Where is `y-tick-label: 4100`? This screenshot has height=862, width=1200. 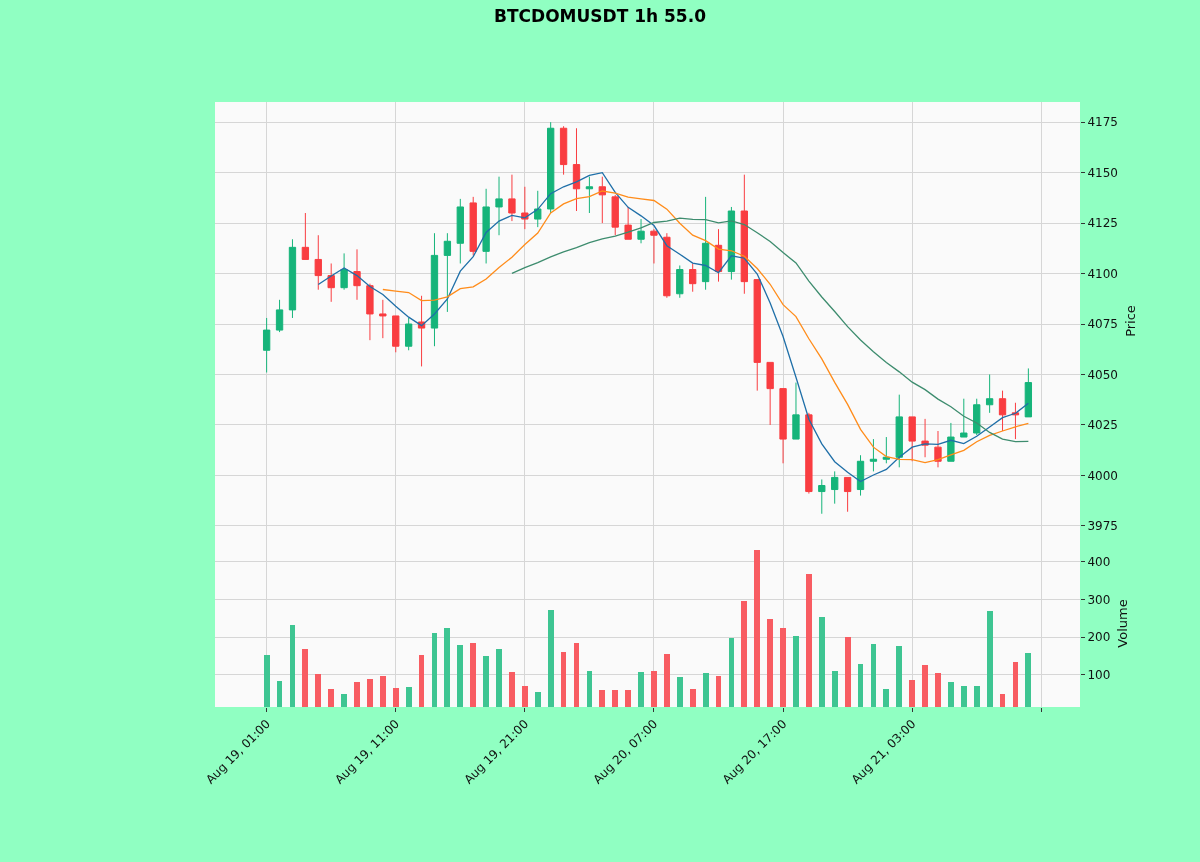 y-tick-label: 4100 is located at coordinates (1102, 273).